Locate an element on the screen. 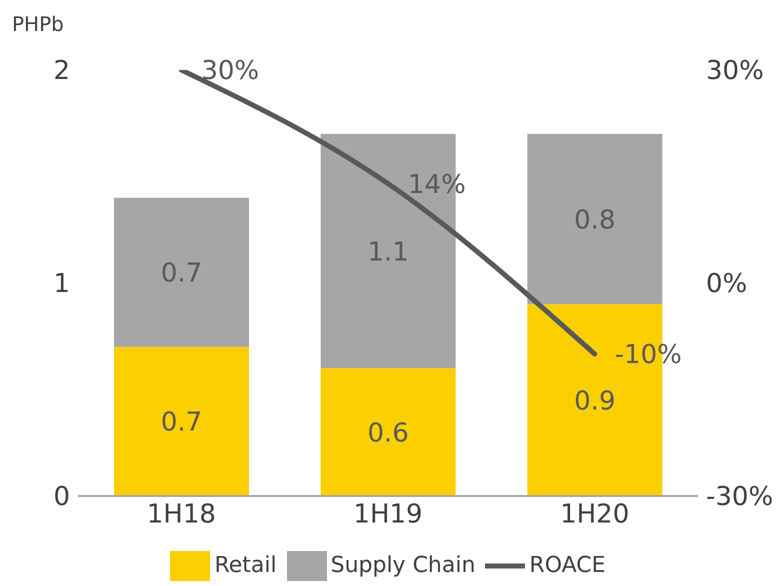 Image resolution: width=782 pixels, height=586 pixels. data-label: 0.8 is located at coordinates (595, 220).